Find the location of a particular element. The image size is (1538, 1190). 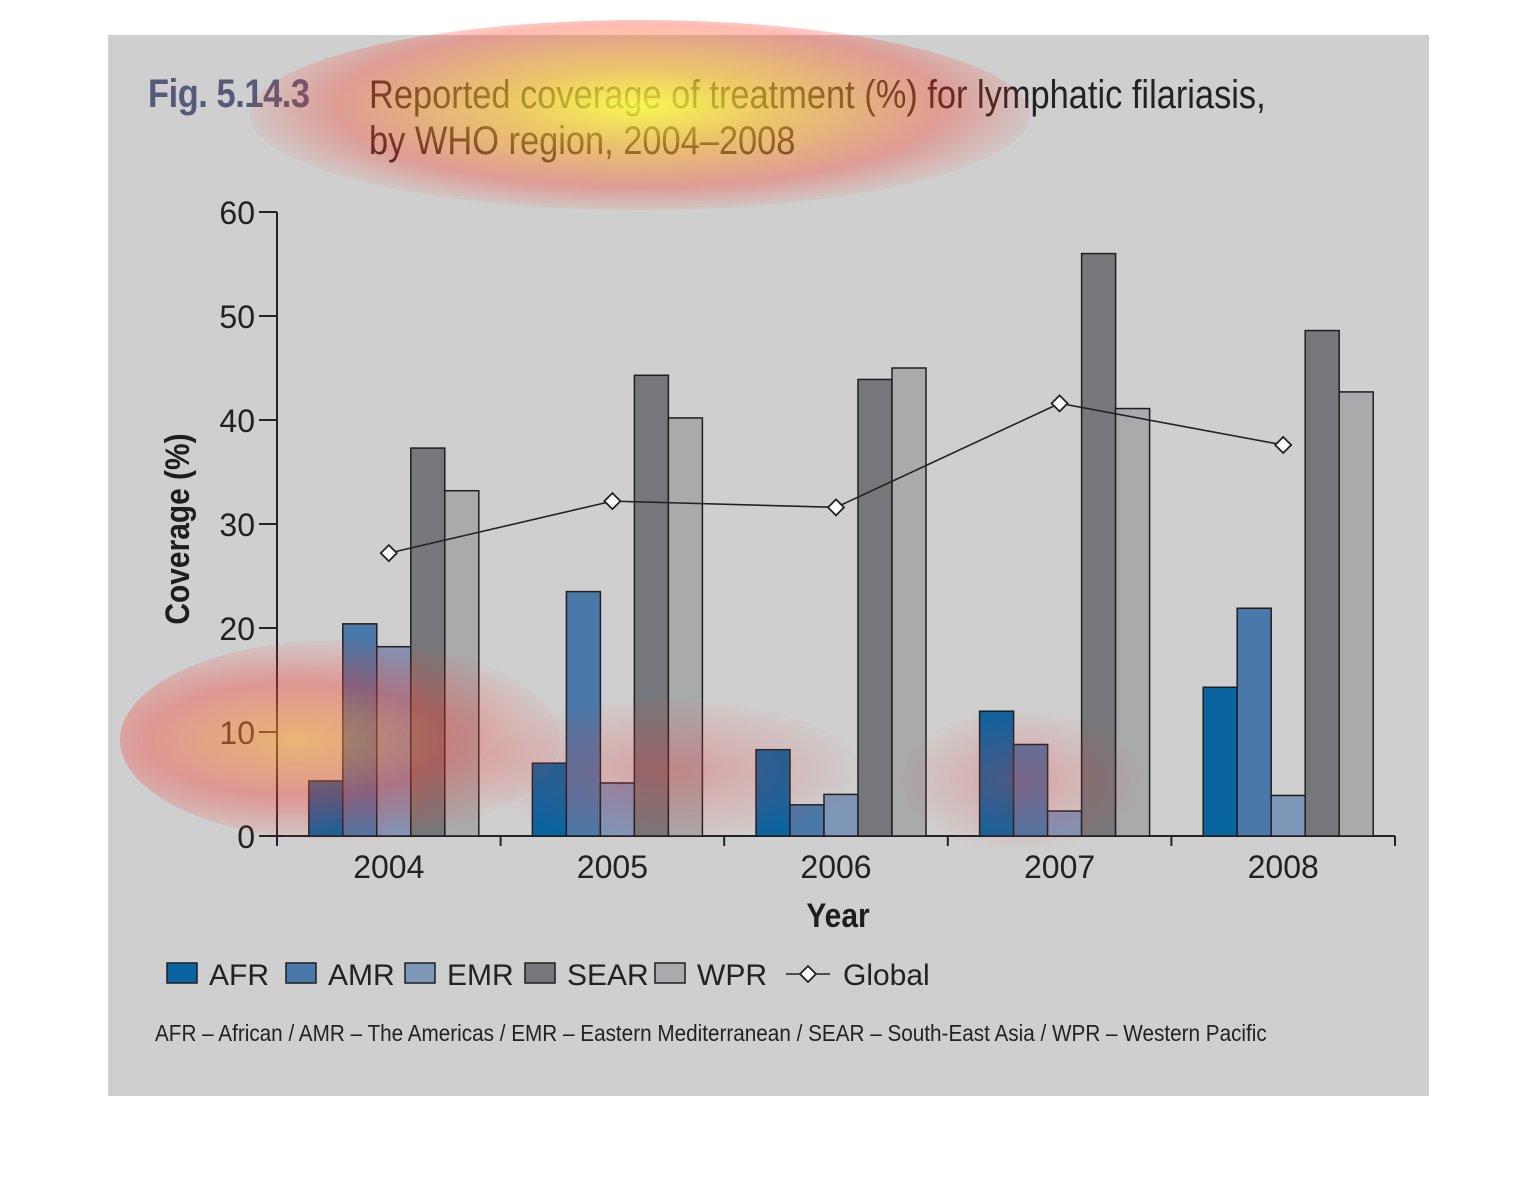

legend-swatch-sear is located at coordinates (540, 973).